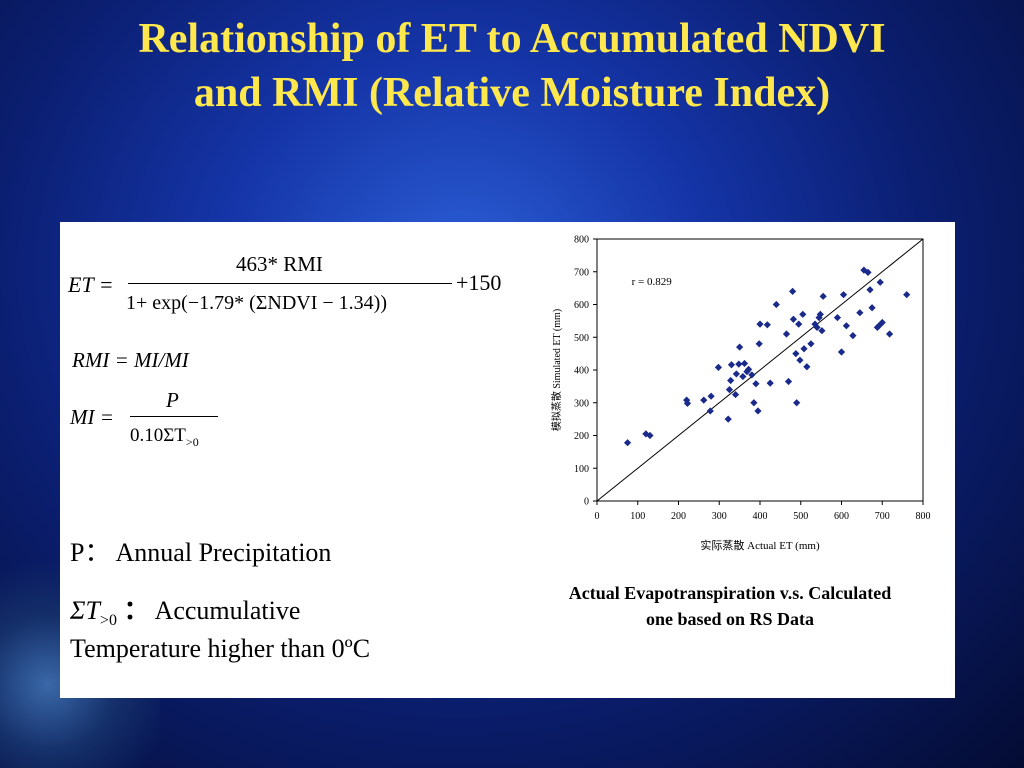 This screenshot has height=768, width=1024. I want to click on y-tick-label: 700, so click(581, 272).